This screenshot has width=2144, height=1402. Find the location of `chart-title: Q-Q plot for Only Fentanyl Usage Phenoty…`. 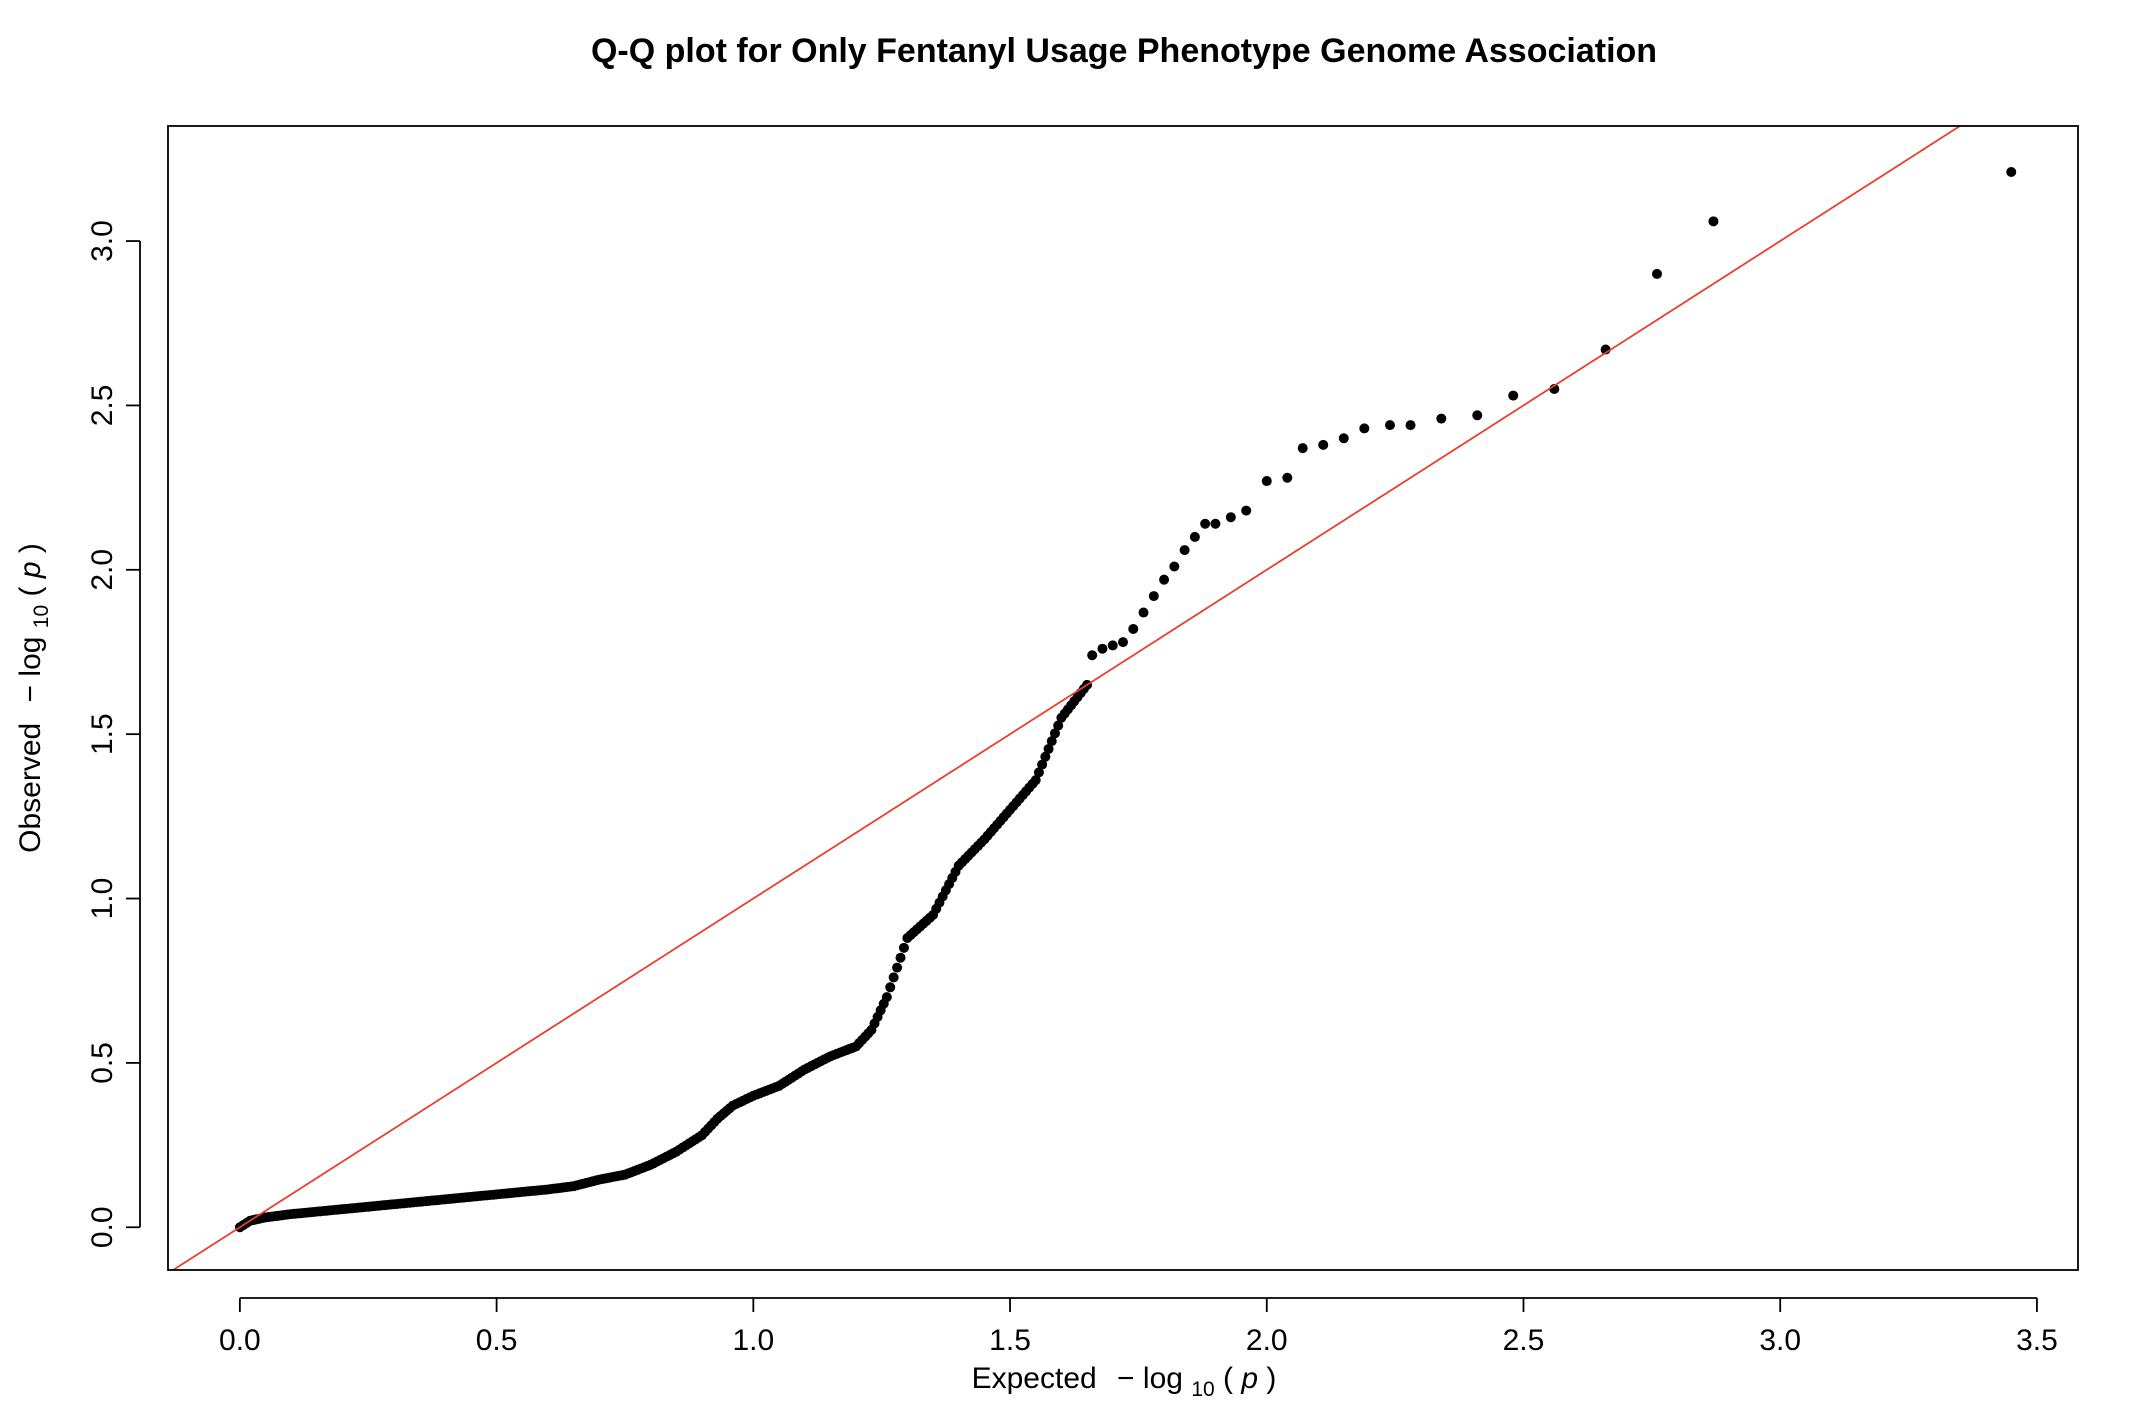

chart-title: Q-Q plot for Only Fentanyl Usage Phenoty… is located at coordinates (1124, 51).